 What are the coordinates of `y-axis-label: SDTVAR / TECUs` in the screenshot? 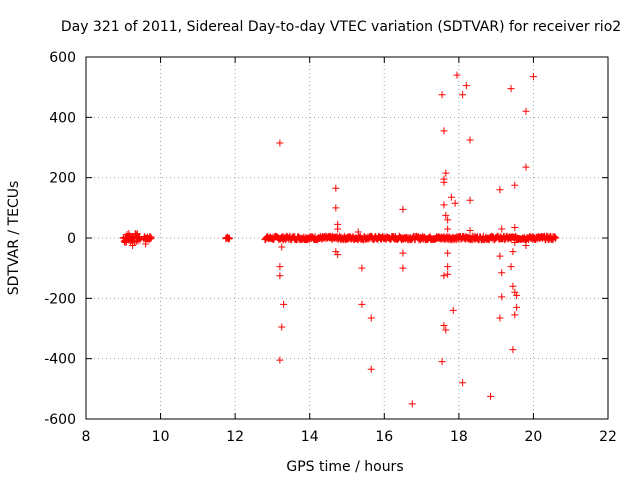 It's located at (14, 238).